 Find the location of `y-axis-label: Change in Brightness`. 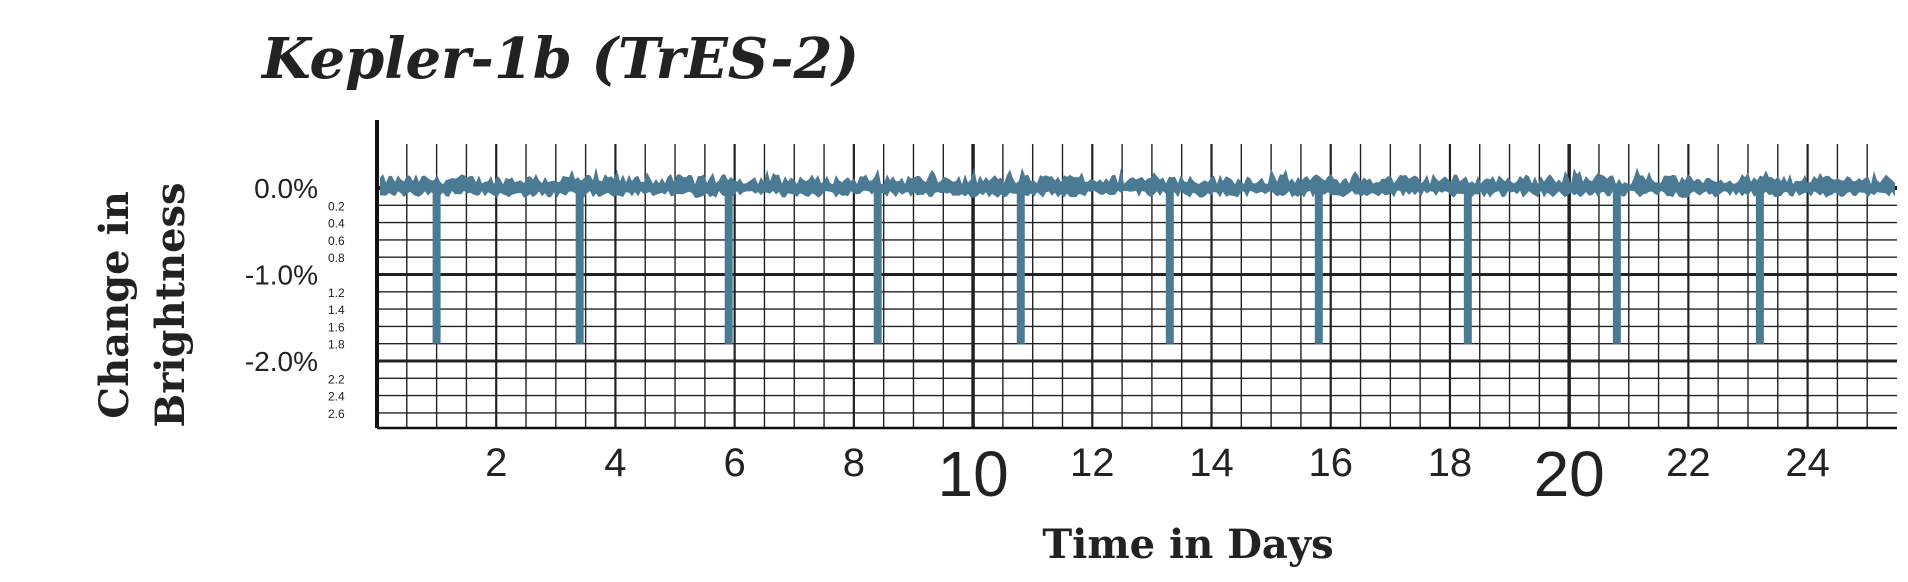

y-axis-label: Change in Brightness is located at coordinates (142, 304).